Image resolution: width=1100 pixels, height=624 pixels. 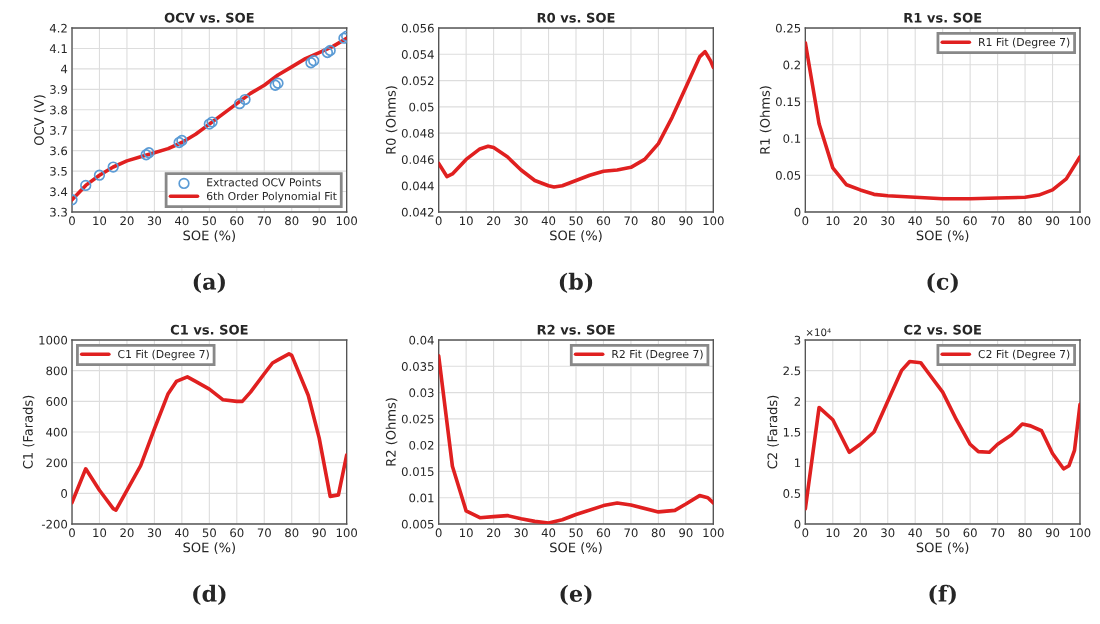 What do you see at coordinates (209, 283) in the screenshot?
I see `text: (a)` at bounding box center [209, 283].